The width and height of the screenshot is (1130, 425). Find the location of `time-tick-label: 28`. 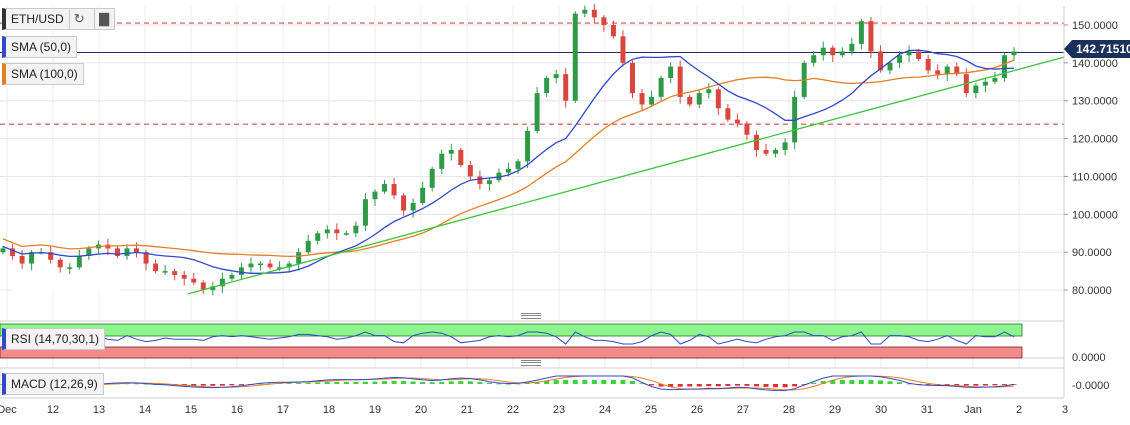

time-tick-label: 28 is located at coordinates (789, 410).